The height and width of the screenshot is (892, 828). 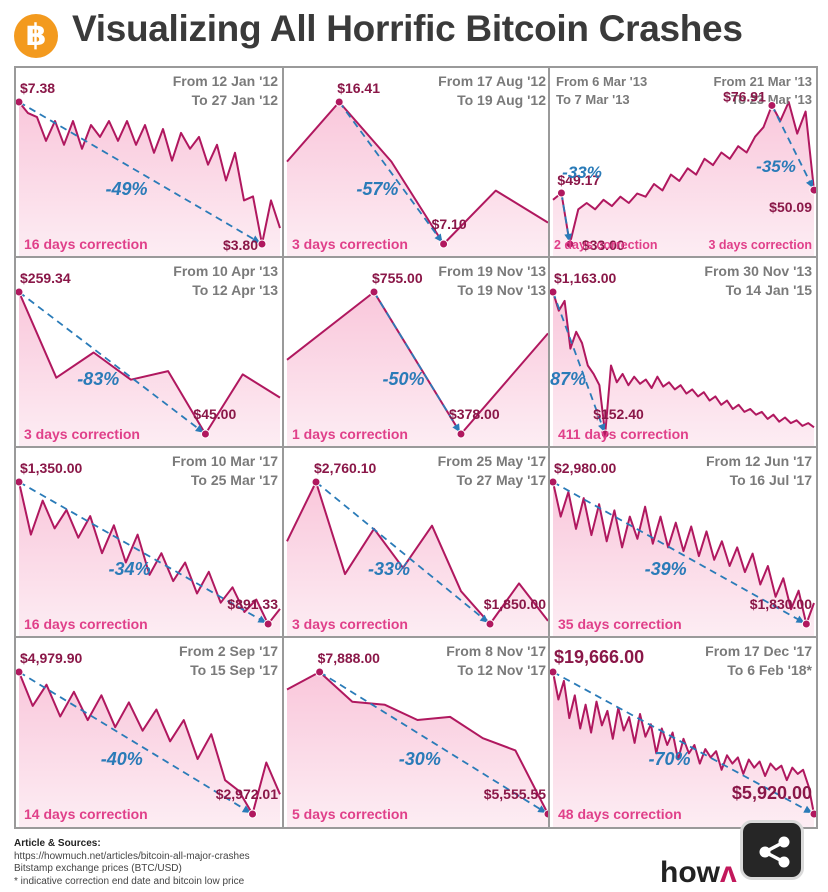 What do you see at coordinates (771, 480) in the screenshot?
I see `date-to: To 16 Jul '17` at bounding box center [771, 480].